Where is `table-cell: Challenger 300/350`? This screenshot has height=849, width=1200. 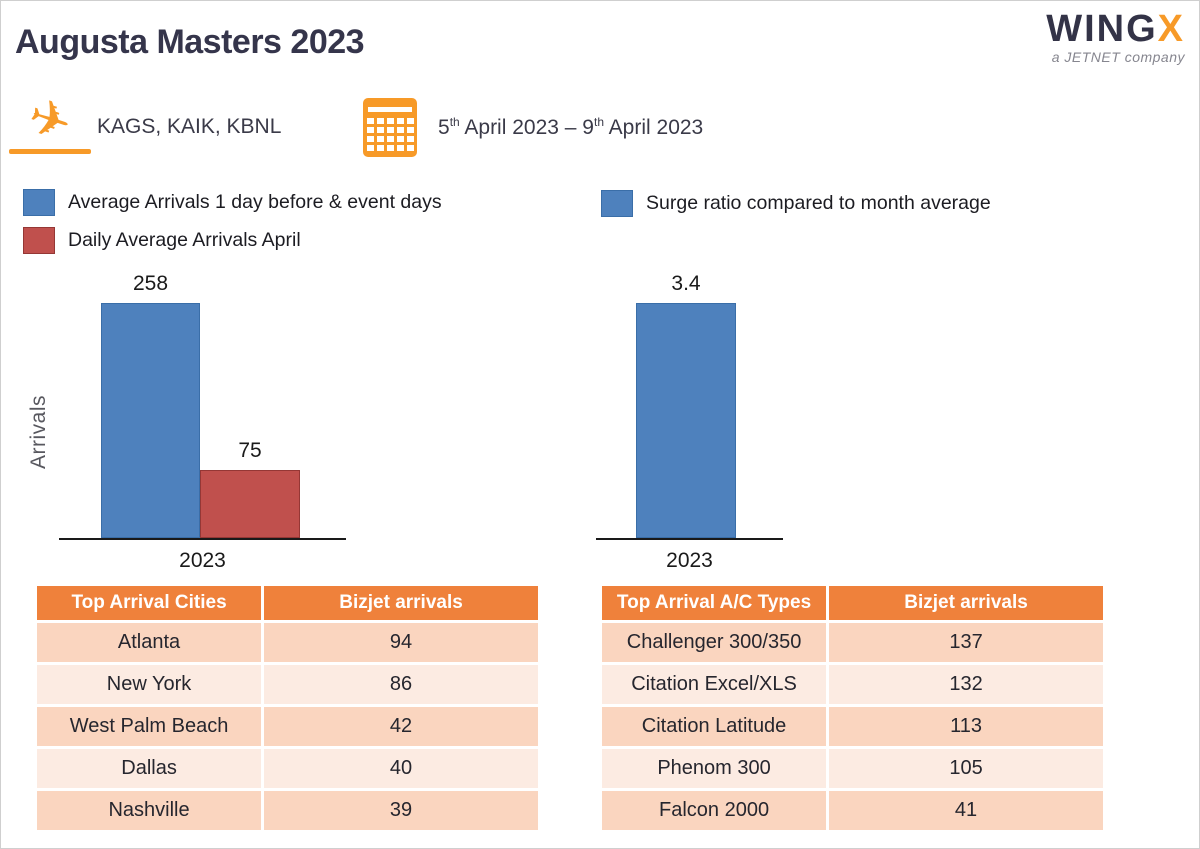 table-cell: Challenger 300/350 is located at coordinates (714, 642).